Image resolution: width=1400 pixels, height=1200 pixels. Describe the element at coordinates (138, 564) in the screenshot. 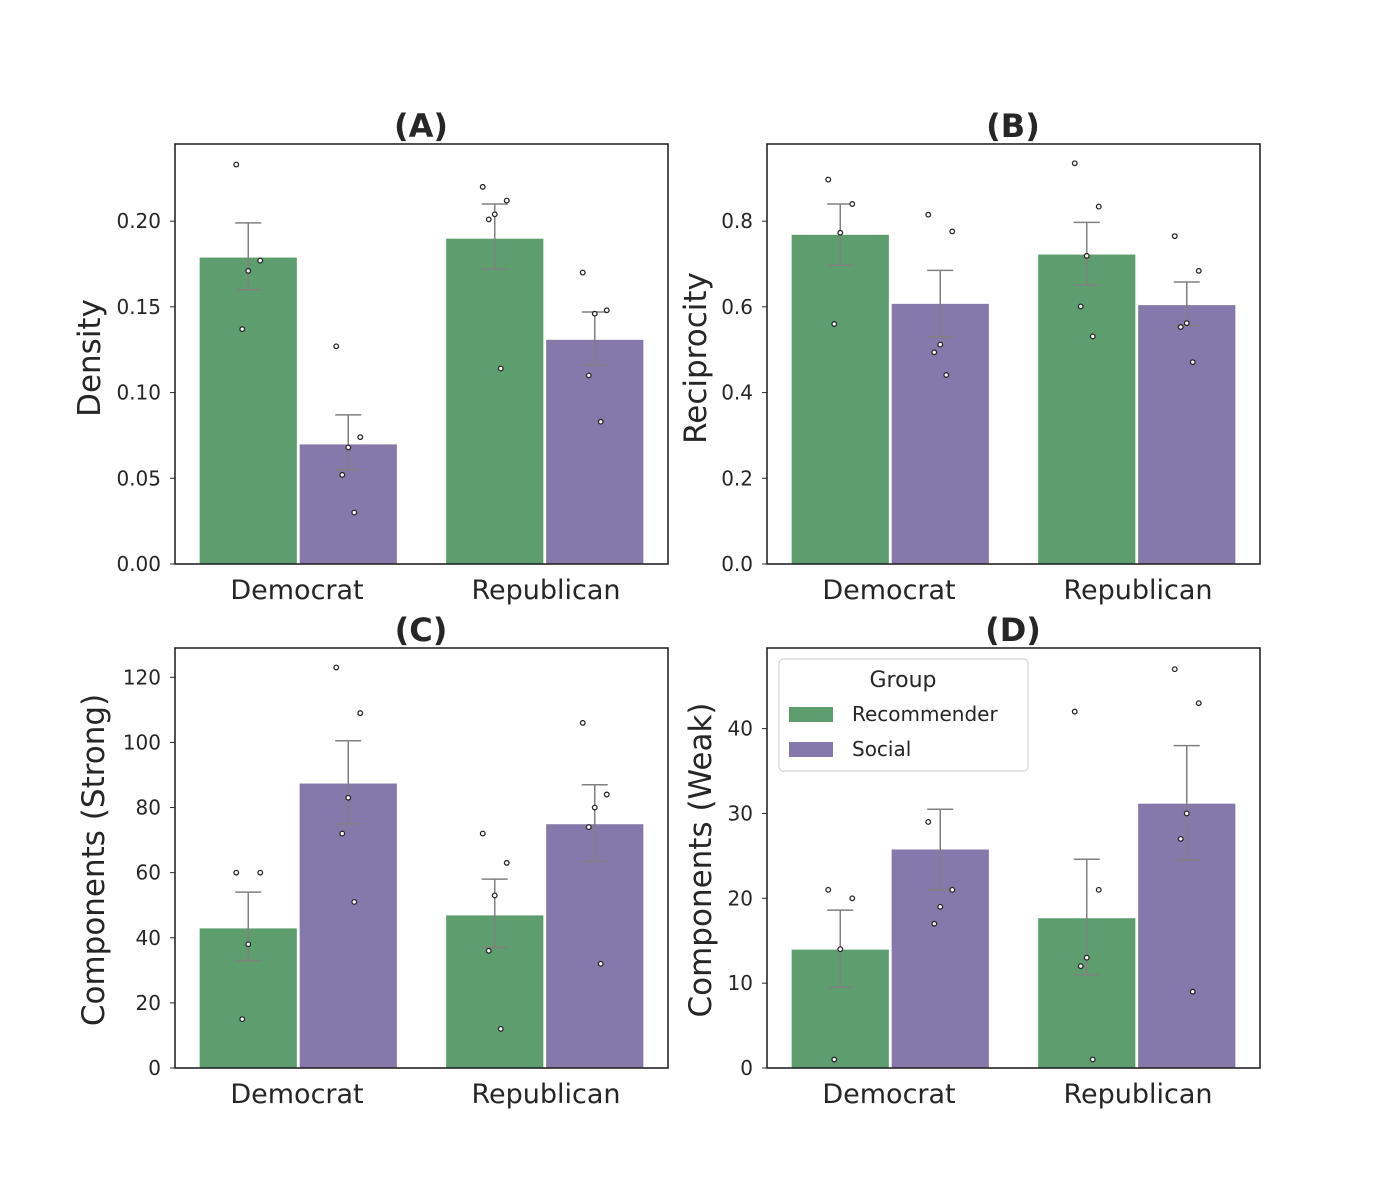

I see `panel-a-ytick-label: 0.00` at that location.